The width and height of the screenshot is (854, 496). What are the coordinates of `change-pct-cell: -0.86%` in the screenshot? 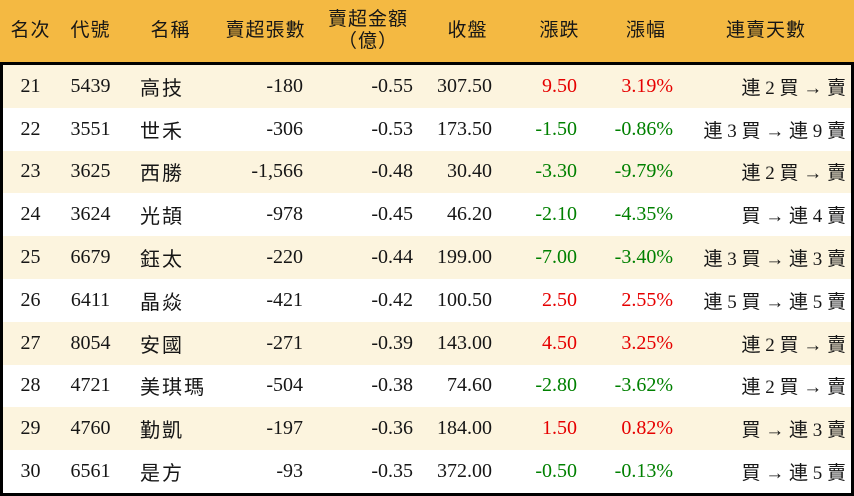 It's located at (643, 128).